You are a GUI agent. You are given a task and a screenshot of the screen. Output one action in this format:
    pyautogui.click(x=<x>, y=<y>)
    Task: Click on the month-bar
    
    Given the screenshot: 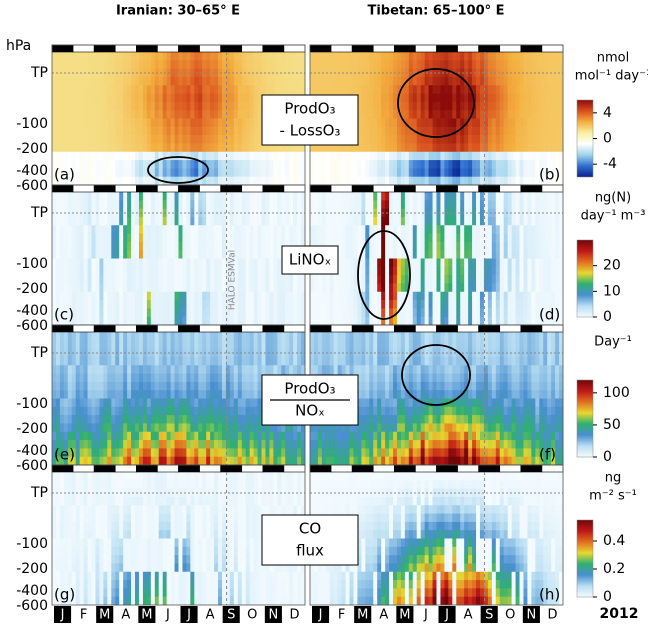 What is the action you would take?
    pyautogui.click(x=510, y=48)
    